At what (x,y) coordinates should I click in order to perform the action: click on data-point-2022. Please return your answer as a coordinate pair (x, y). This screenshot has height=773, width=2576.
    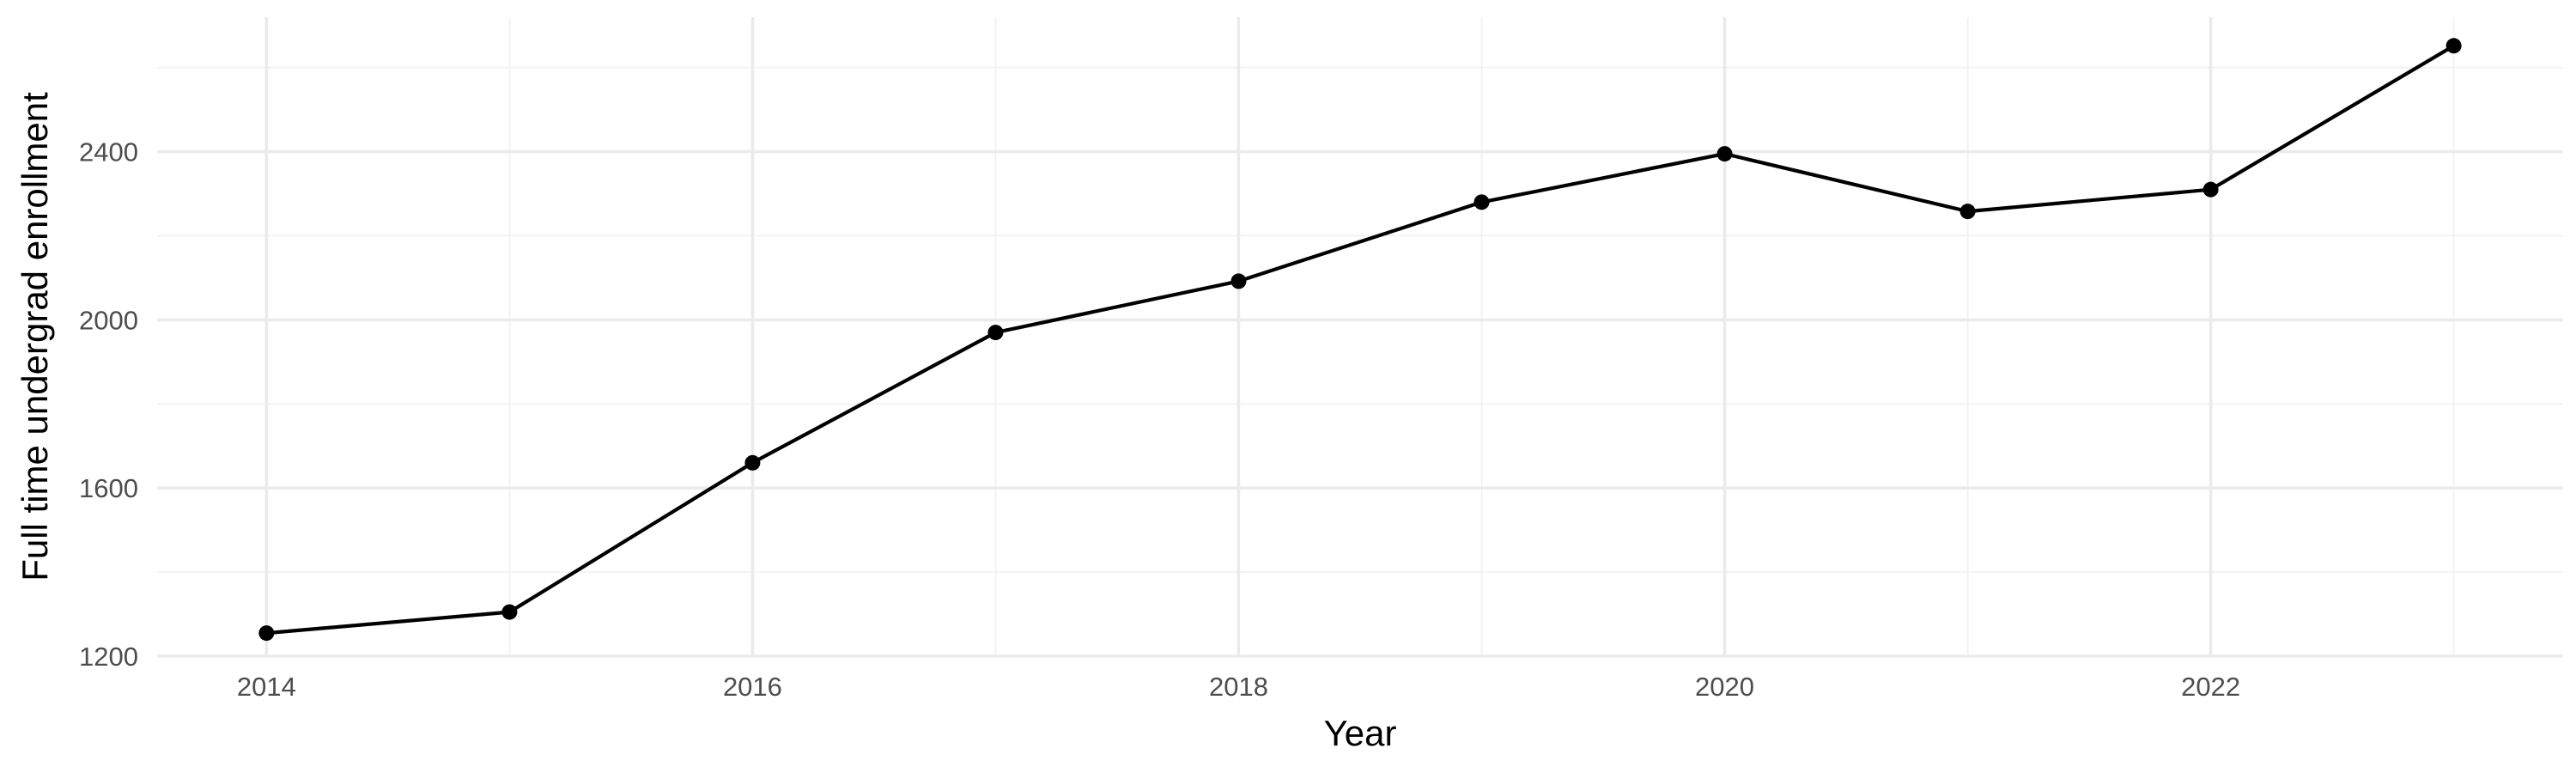
    Looking at the image, I should click on (2210, 189).